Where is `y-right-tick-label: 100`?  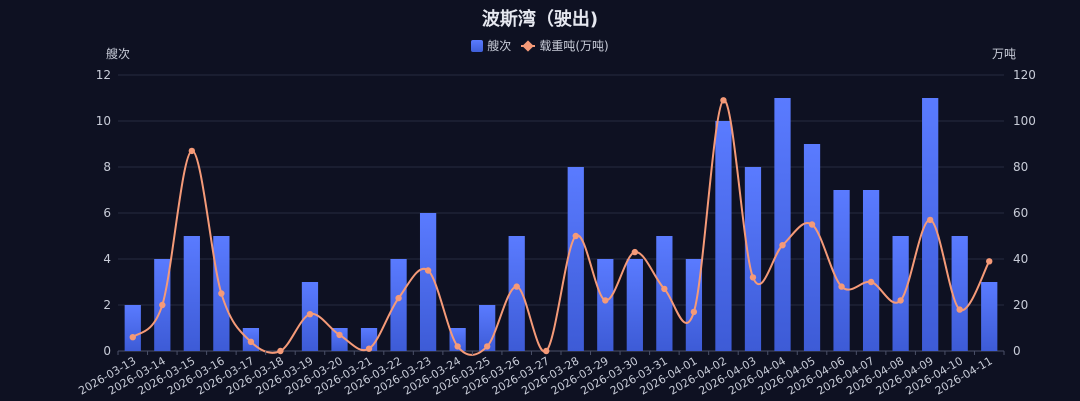
y-right-tick-label: 100 is located at coordinates (1024, 121).